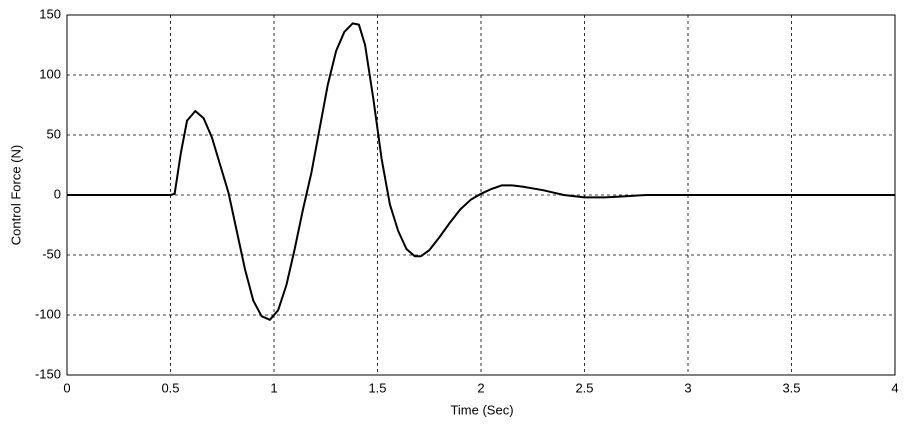 The width and height of the screenshot is (904, 433). Describe the element at coordinates (15, 195) in the screenshot. I see `y-axis-label: Control Force (N)` at that location.